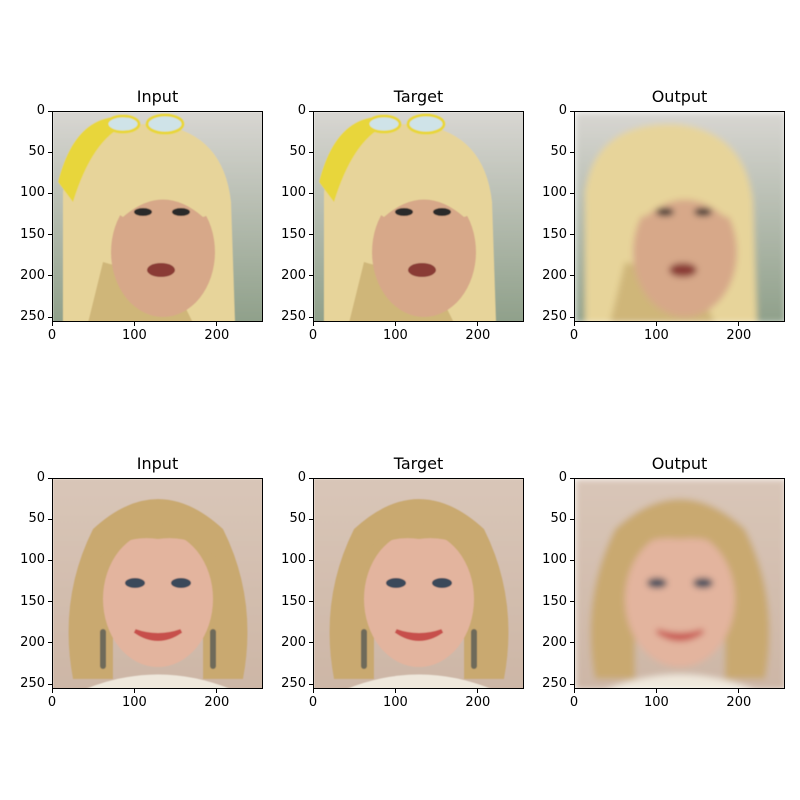 Image resolution: width=800 pixels, height=800 pixels. I want to click on subplot-row-1-output: Output 0 50 100 150 200 250 0 100 200, so click(663, 215).